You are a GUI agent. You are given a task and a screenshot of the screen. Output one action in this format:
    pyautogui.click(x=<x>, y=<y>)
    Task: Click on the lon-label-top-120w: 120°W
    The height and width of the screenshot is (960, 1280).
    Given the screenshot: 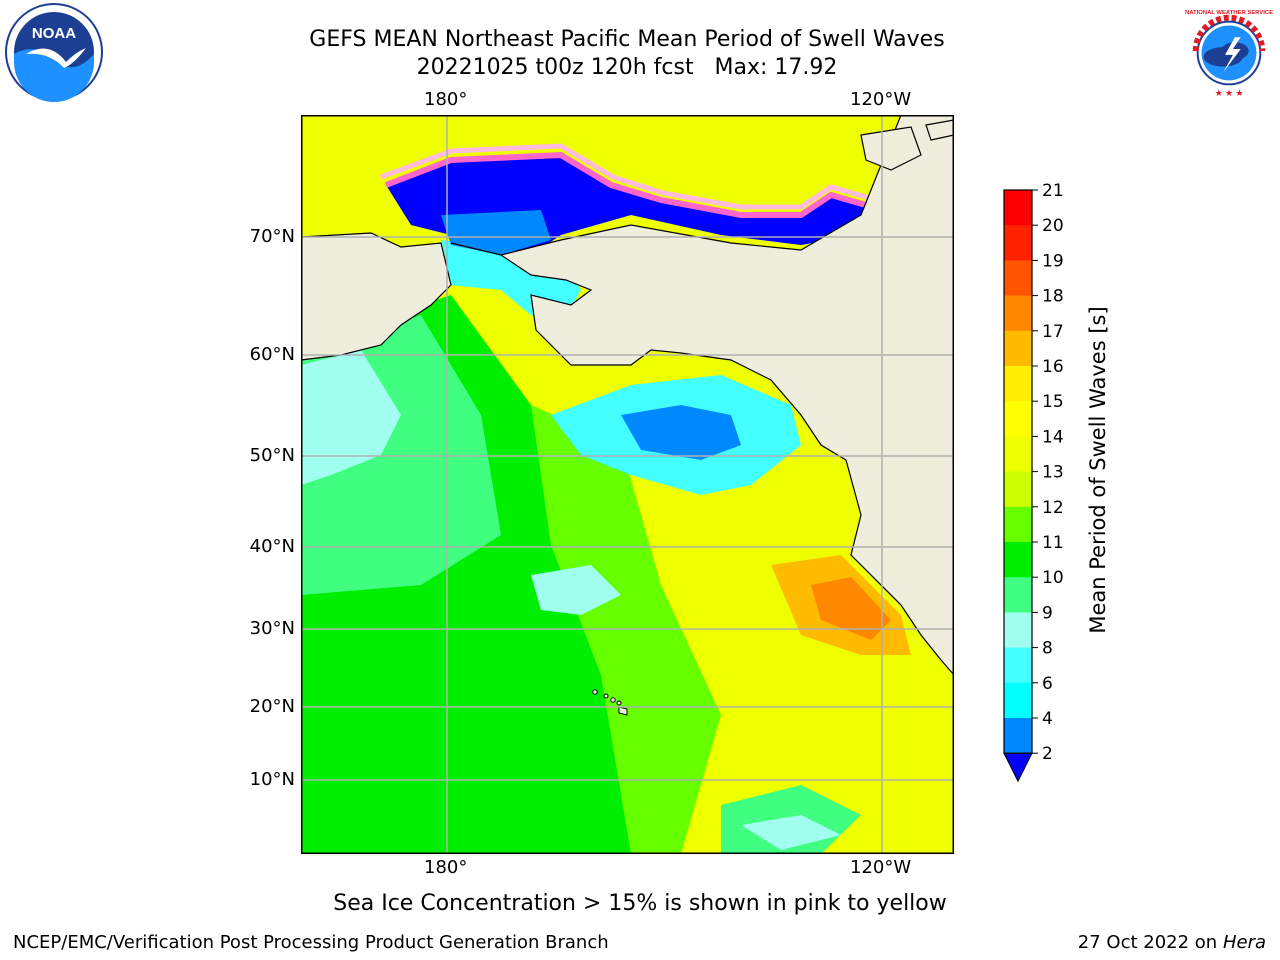 What is the action you would take?
    pyautogui.click(x=881, y=99)
    